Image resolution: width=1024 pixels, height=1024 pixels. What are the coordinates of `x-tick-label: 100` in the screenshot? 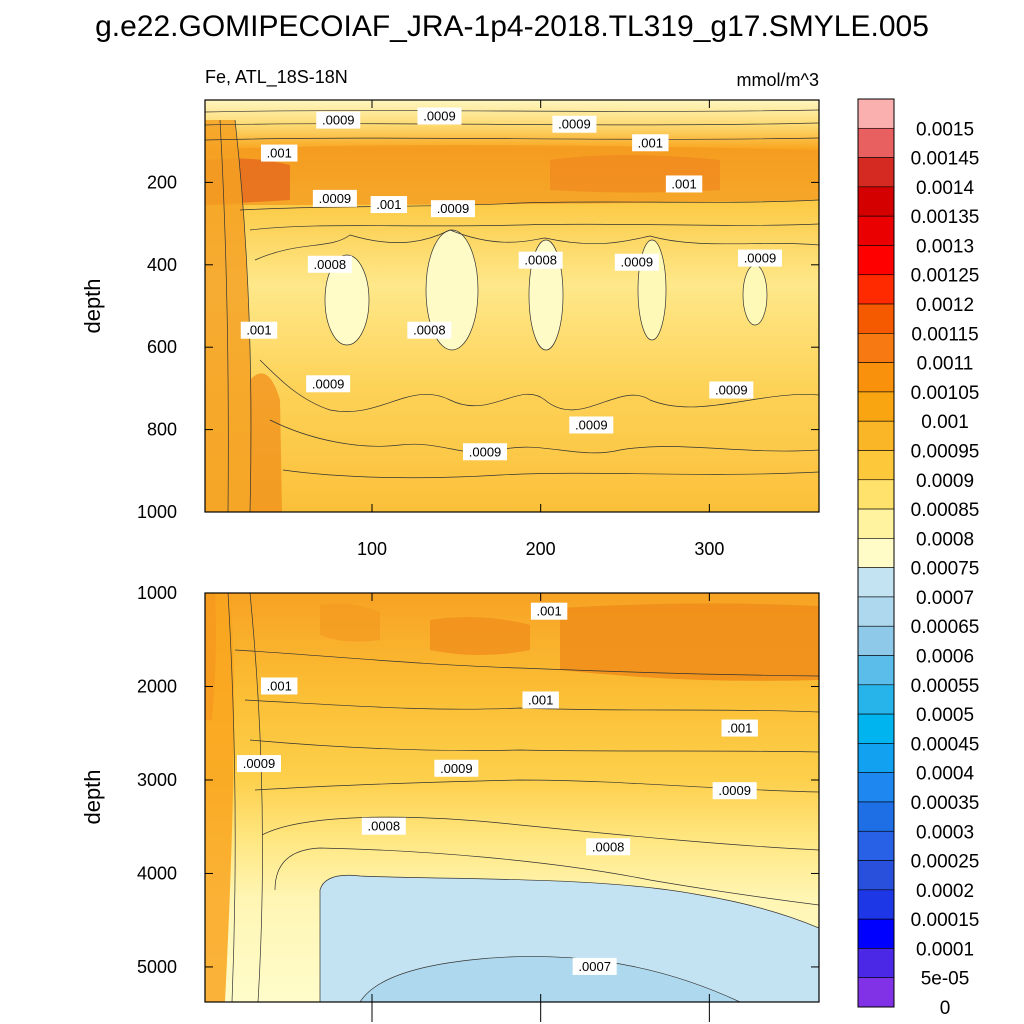 It's located at (372, 549).